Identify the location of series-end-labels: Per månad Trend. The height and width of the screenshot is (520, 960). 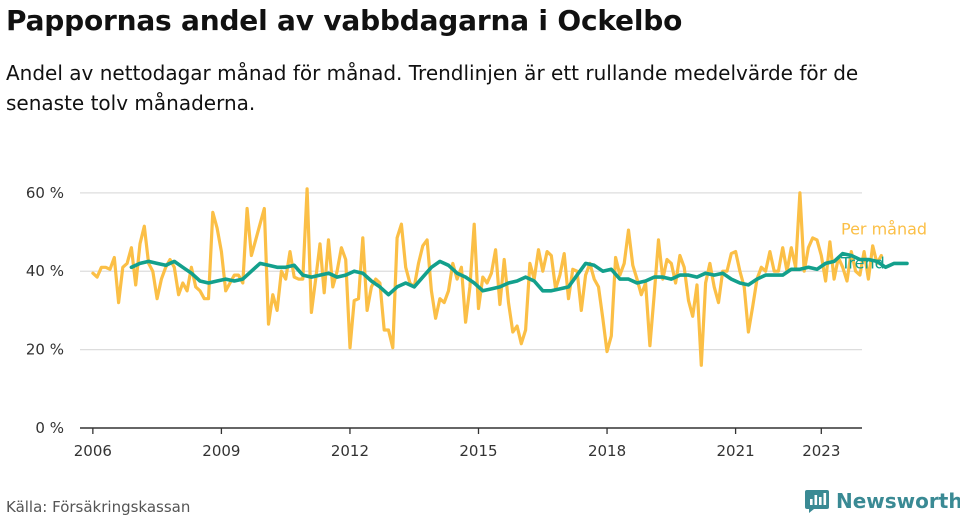
(883, 246).